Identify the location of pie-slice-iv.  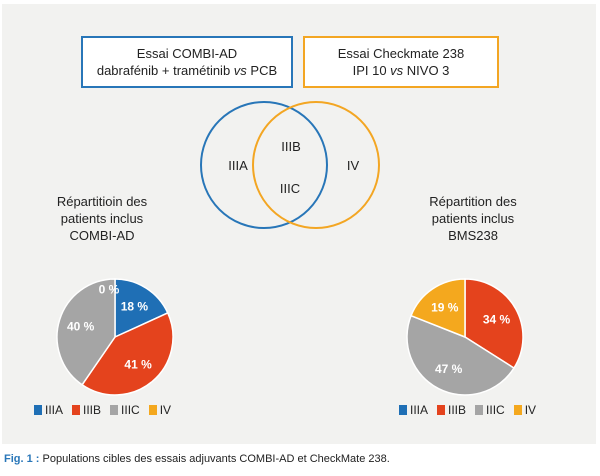
(438, 308).